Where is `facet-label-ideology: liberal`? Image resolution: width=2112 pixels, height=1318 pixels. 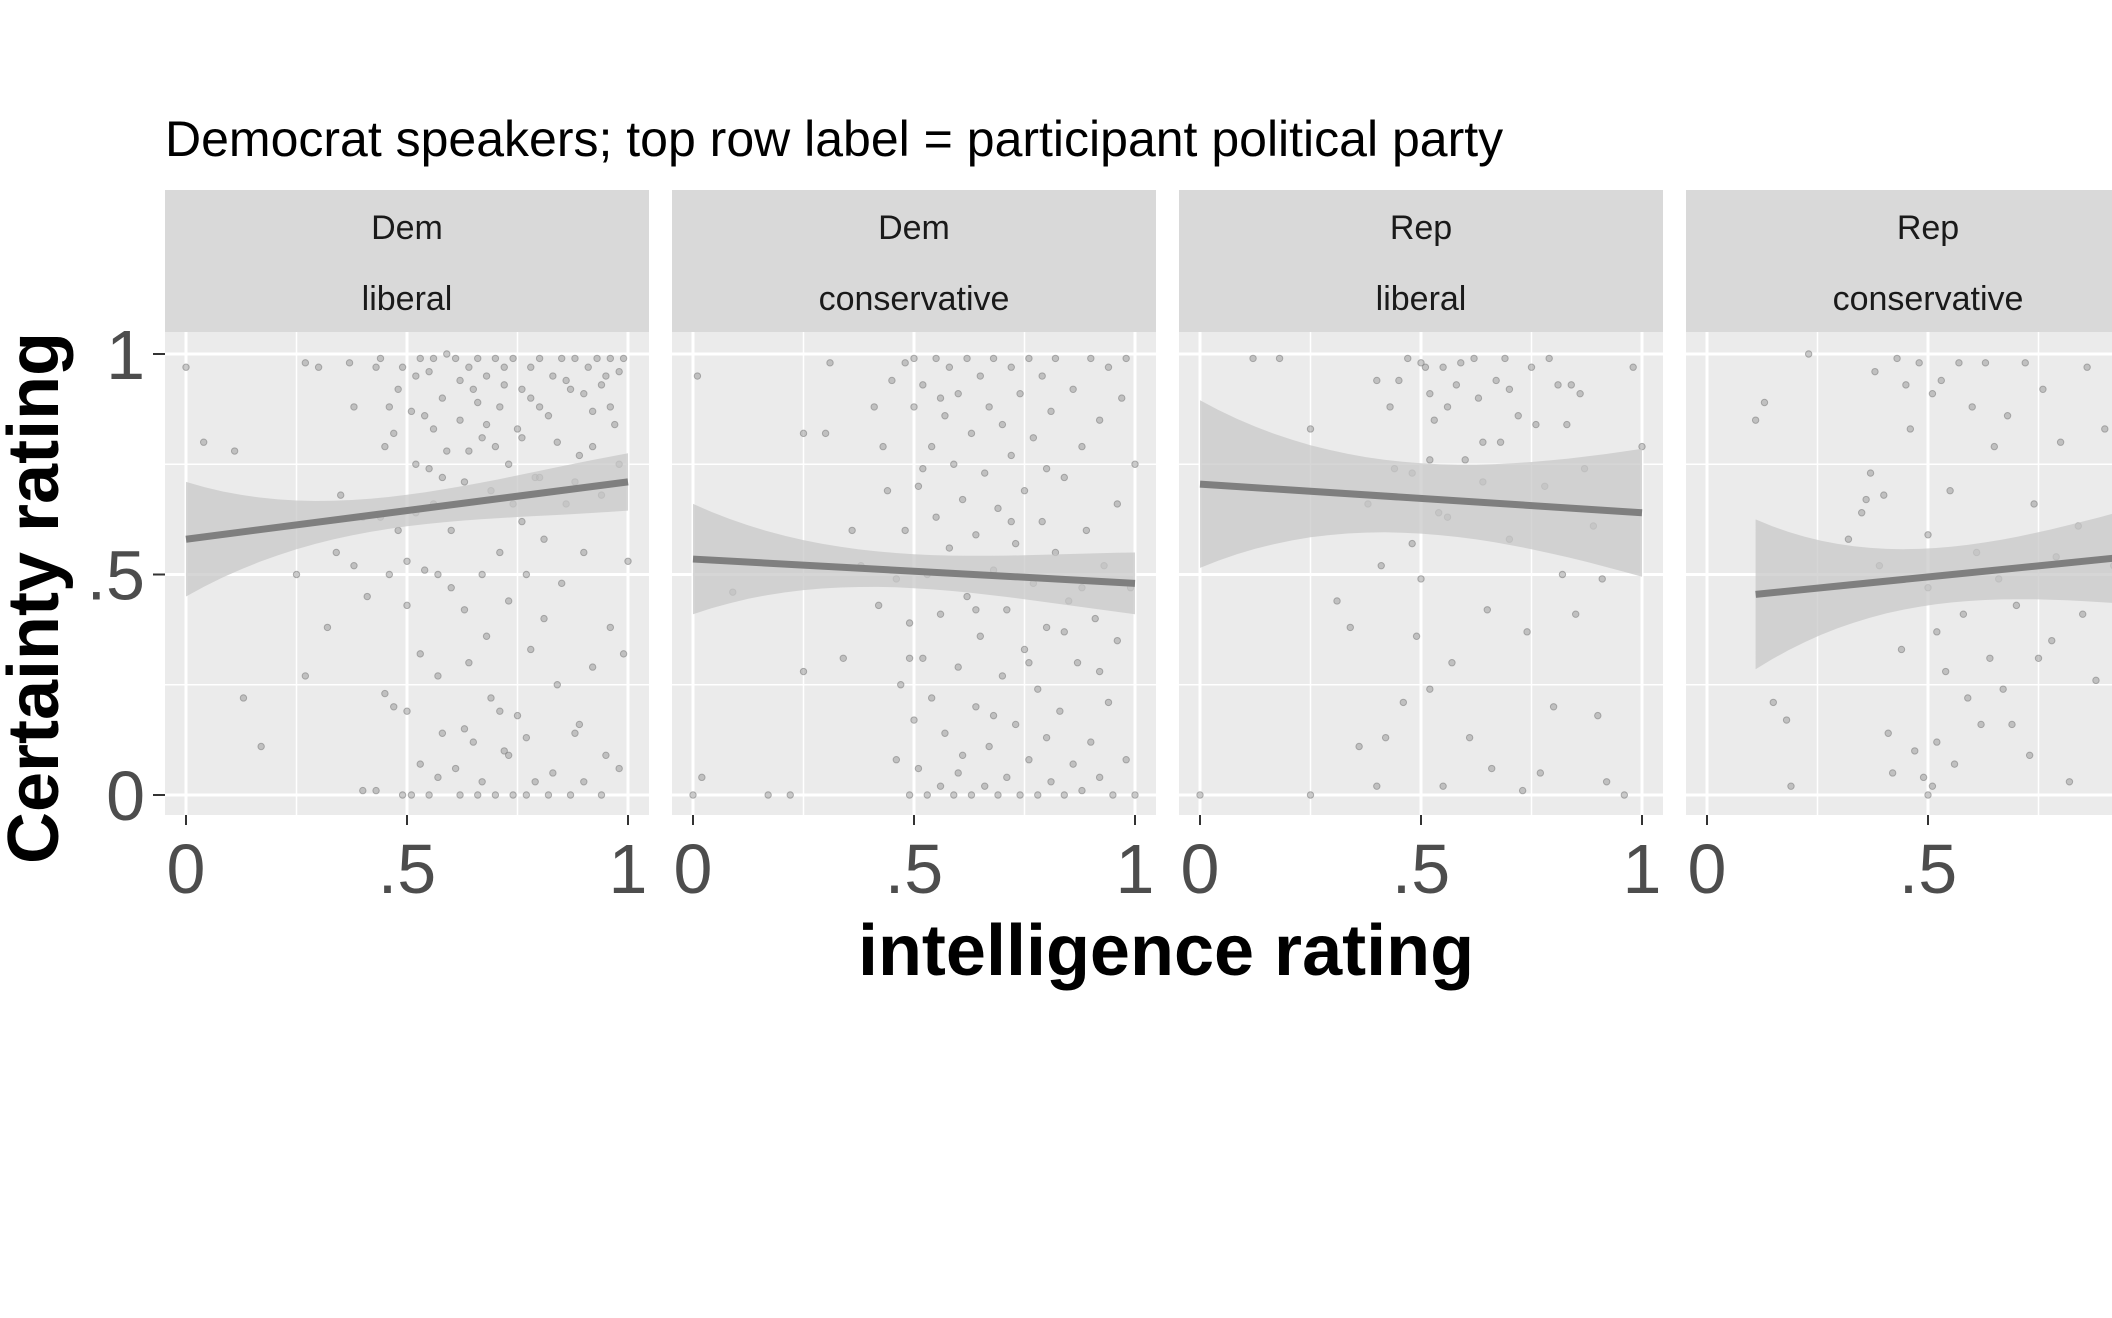 facet-label-ideology: liberal is located at coordinates (407, 299).